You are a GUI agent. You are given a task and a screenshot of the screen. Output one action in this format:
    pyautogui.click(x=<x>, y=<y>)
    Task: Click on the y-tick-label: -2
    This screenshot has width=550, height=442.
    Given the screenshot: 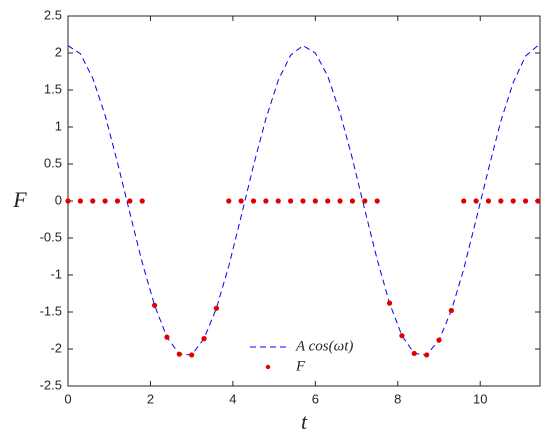 What is the action you would take?
    pyautogui.click(x=56, y=347)
    